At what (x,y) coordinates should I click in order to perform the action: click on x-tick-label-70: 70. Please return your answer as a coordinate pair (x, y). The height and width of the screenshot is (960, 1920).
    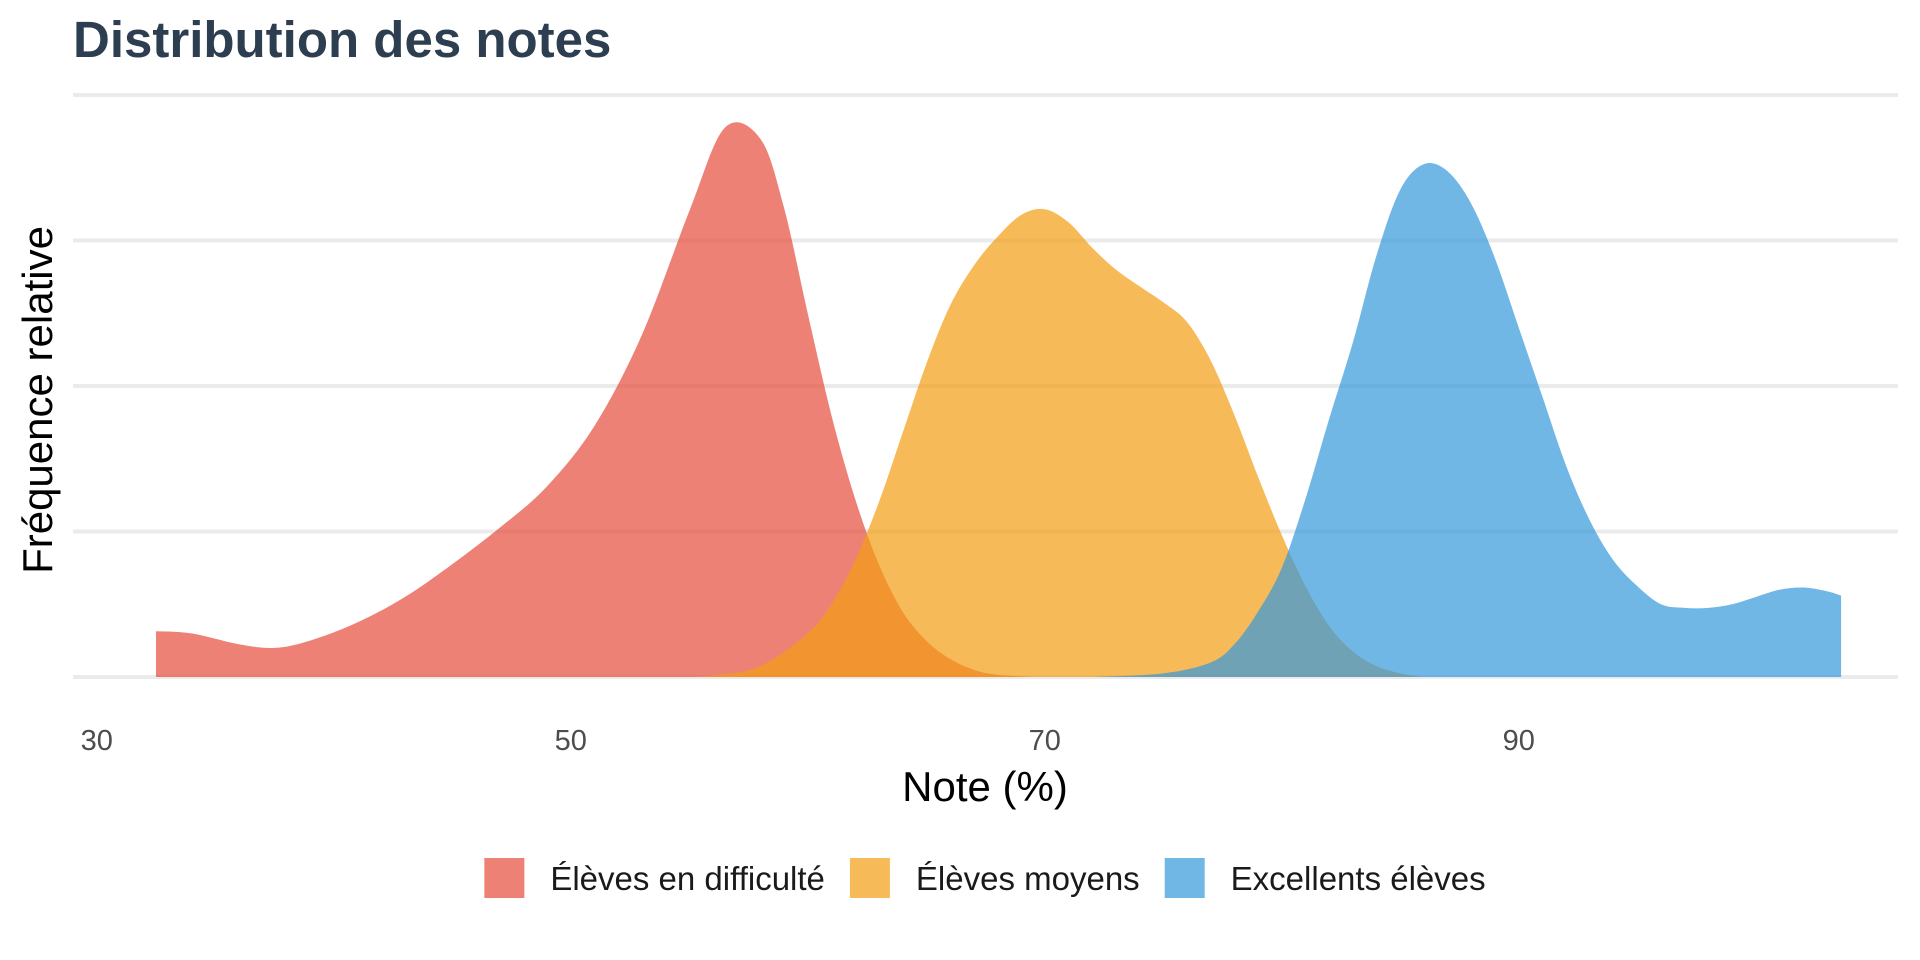
    Looking at the image, I should click on (1045, 741).